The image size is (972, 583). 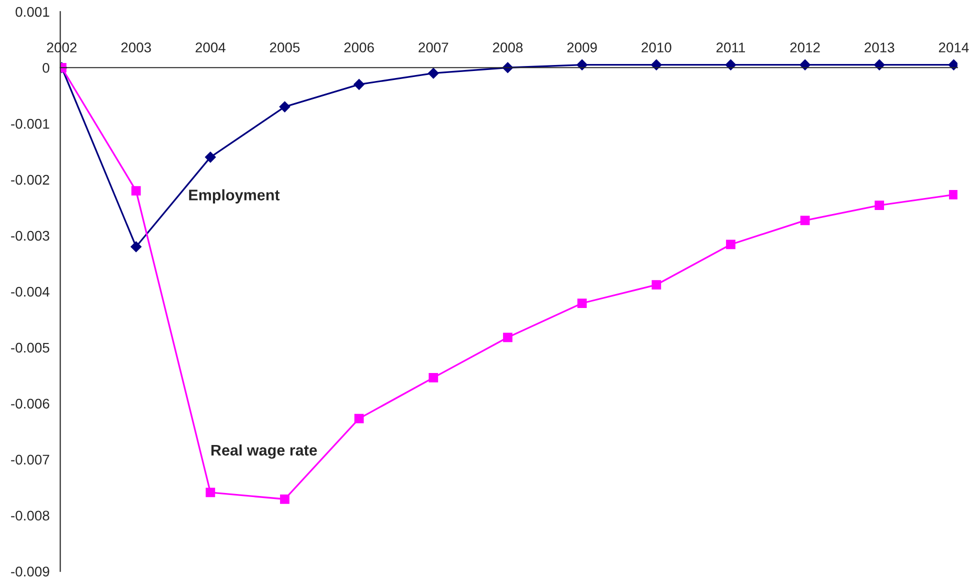 What do you see at coordinates (30, 515) in the screenshot?
I see `y-tick-label: -0.008` at bounding box center [30, 515].